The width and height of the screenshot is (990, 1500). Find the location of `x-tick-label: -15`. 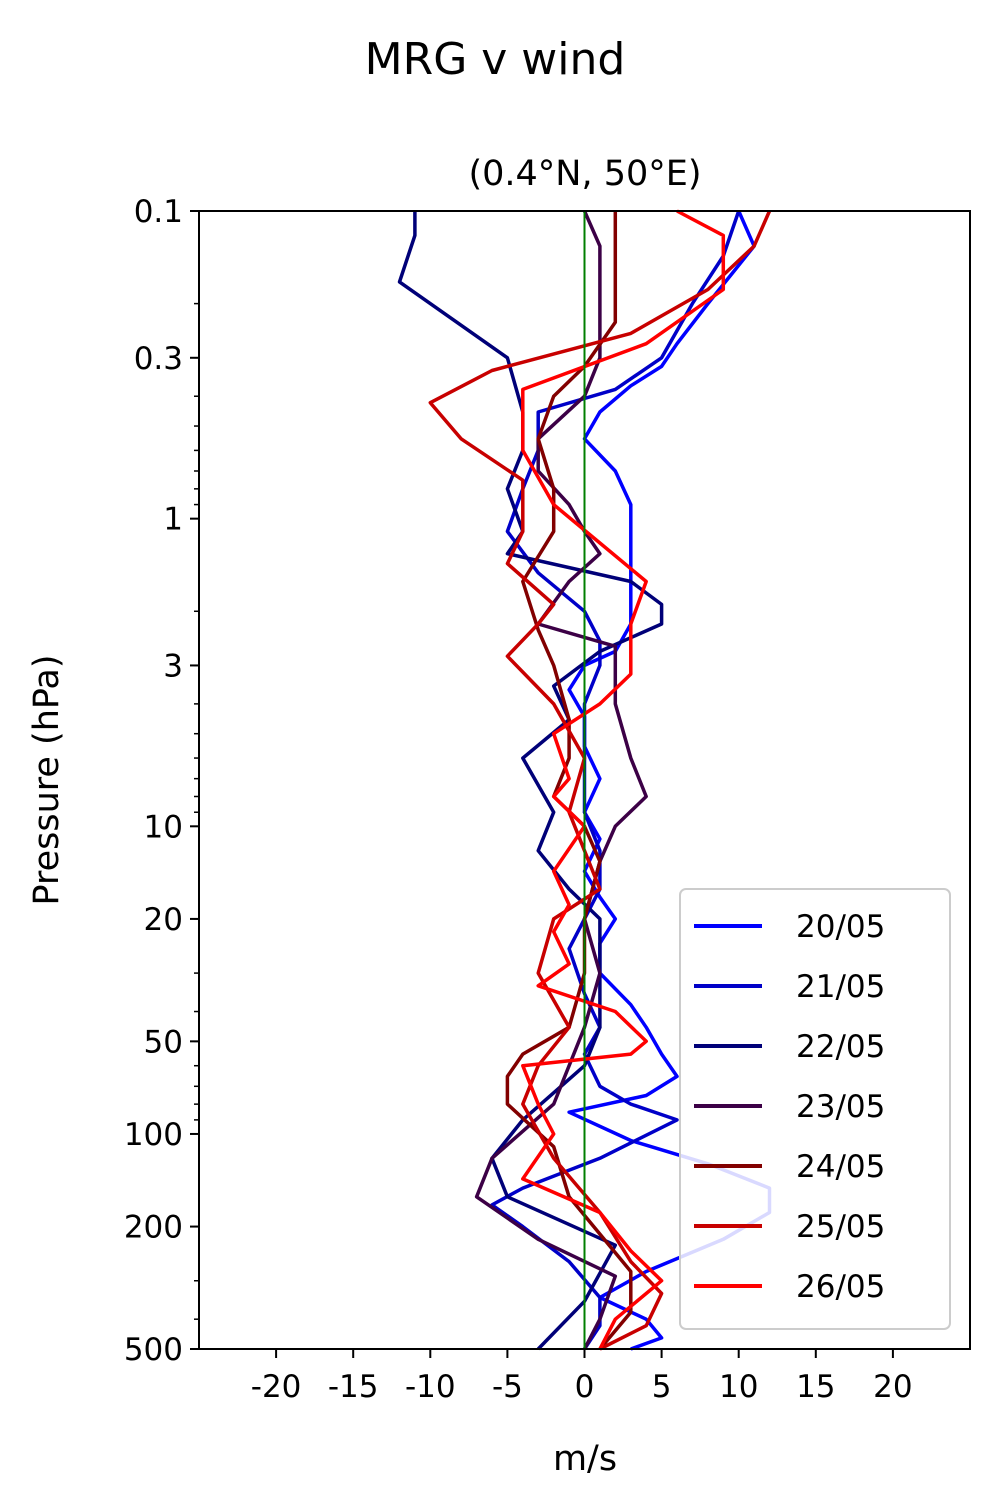

x-tick-label: -15 is located at coordinates (353, 1387).